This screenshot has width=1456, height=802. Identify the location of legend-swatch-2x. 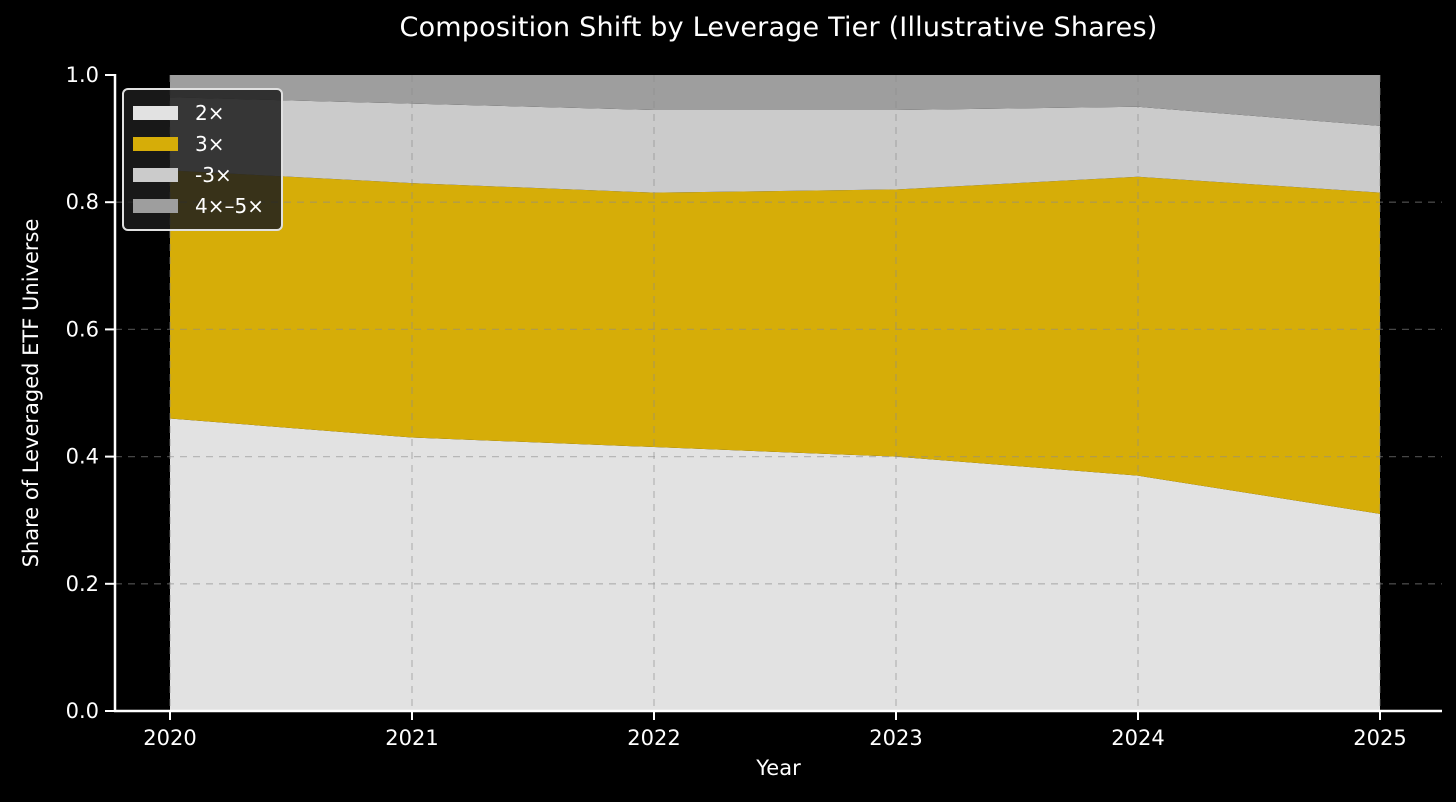
(155, 112).